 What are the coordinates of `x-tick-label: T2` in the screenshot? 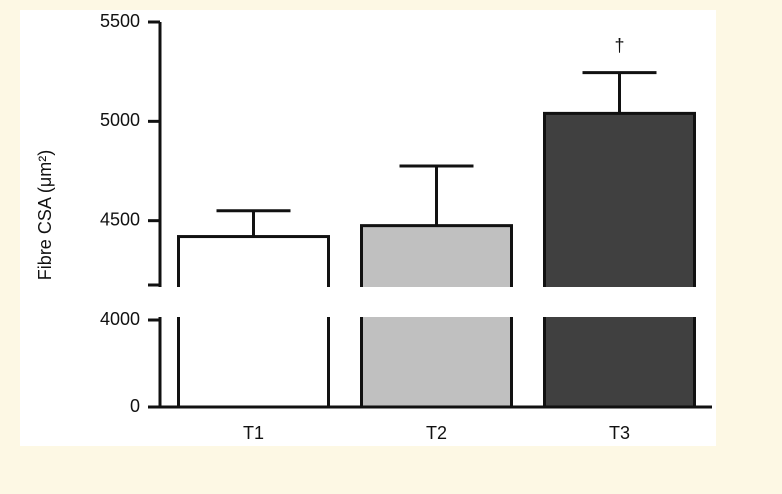 It's located at (436, 433).